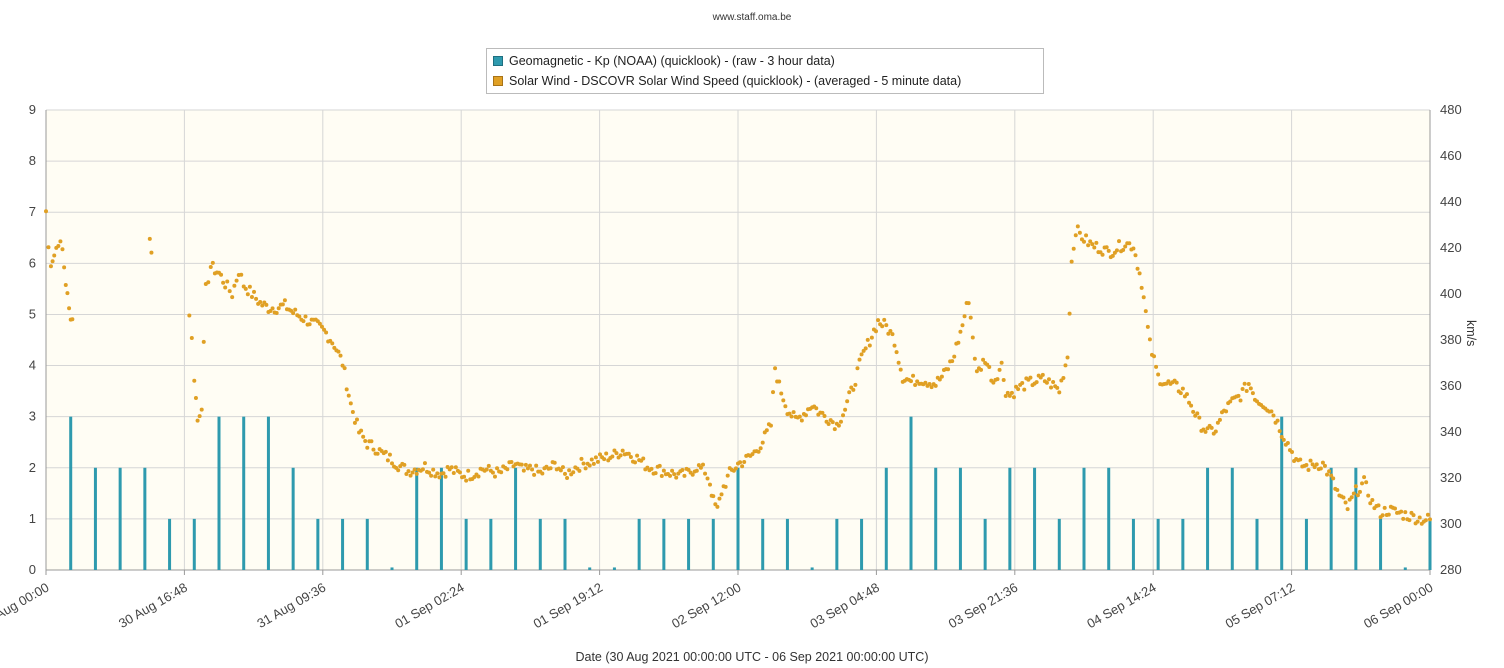  I want to click on x-tick-label: 30 Aug 00:00, so click(25, 605).